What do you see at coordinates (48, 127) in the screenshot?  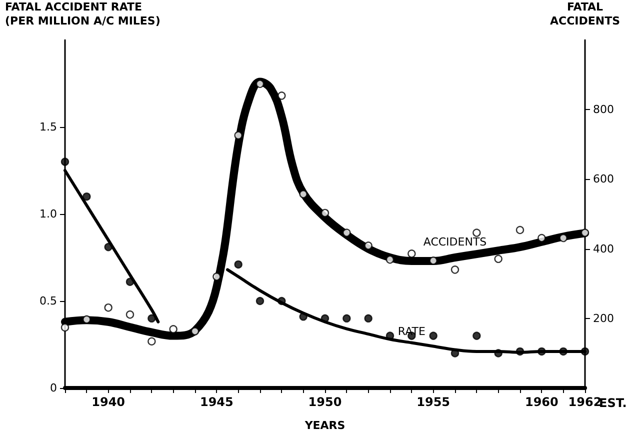 I see `y-tick-label: 1.5` at bounding box center [48, 127].